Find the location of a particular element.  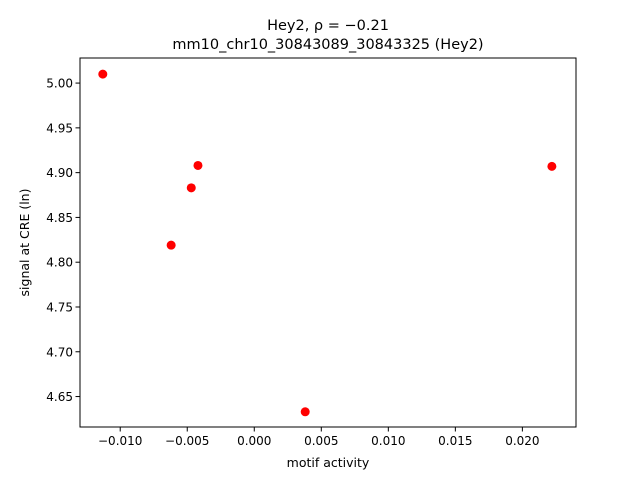

x-tick-label: 0.010 is located at coordinates (388, 441).